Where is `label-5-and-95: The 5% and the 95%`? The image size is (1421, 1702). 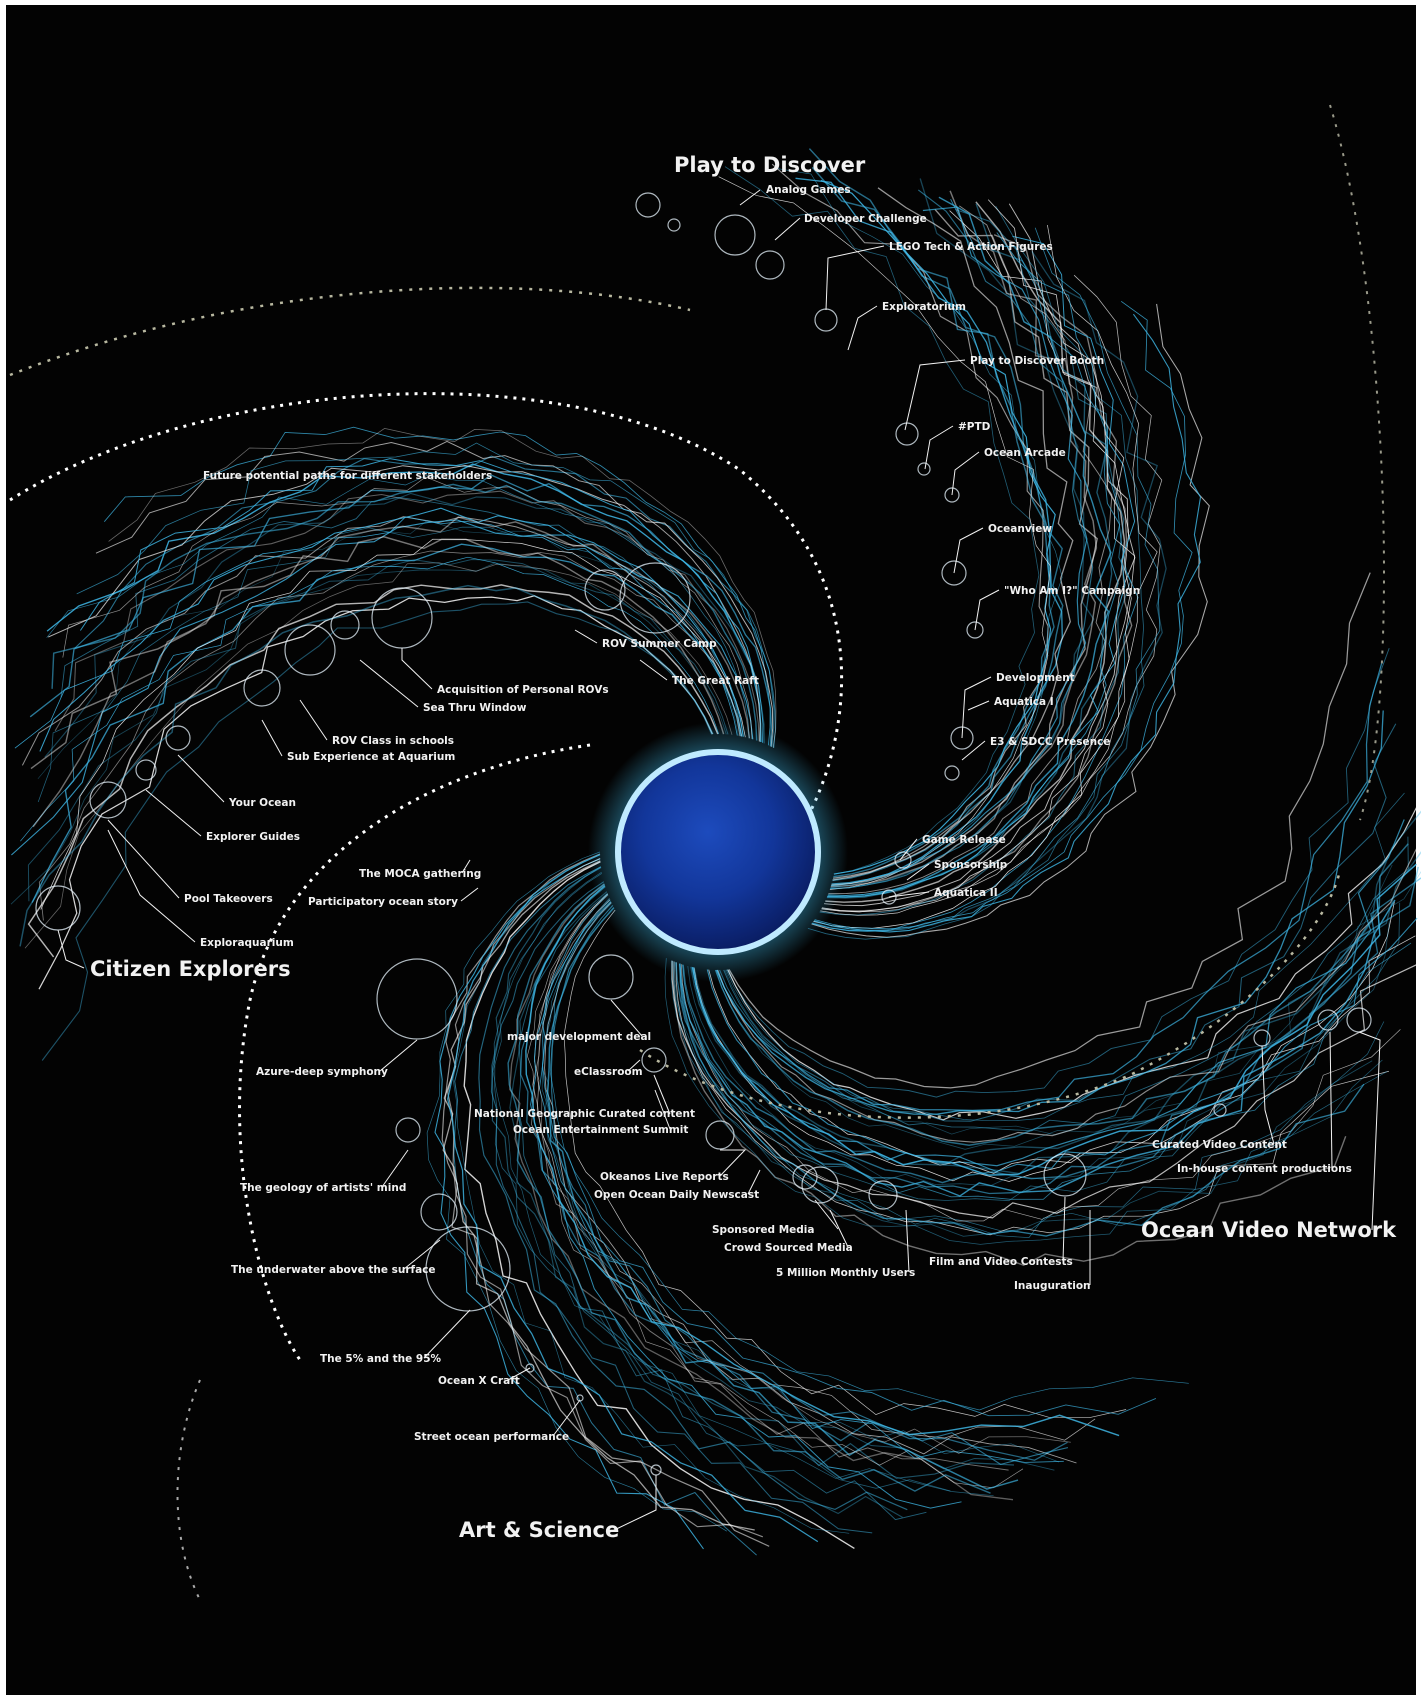 label-5-and-95: The 5% and the 95% is located at coordinates (381, 1359).